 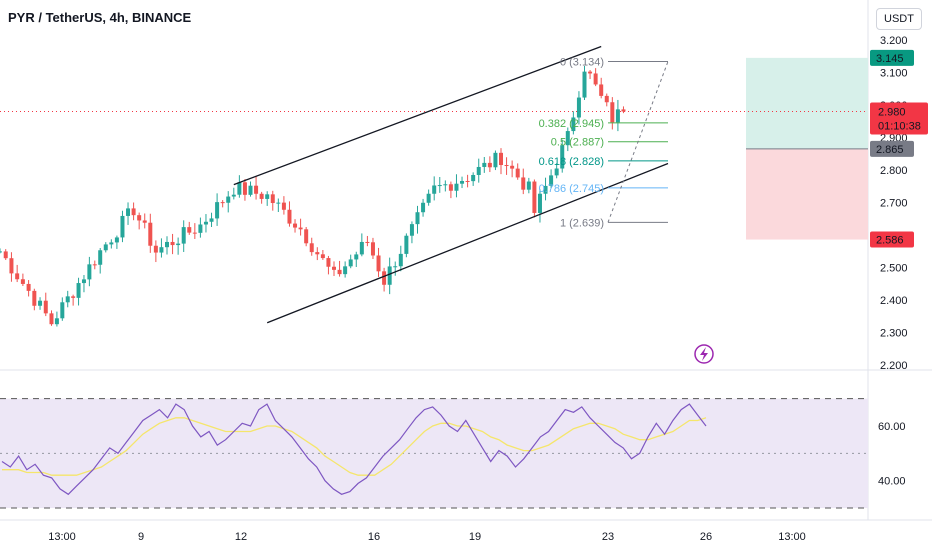 What do you see at coordinates (100, 17) in the screenshot?
I see `symbol-title: PYR / TetherUS, 4h, BINANCE` at bounding box center [100, 17].